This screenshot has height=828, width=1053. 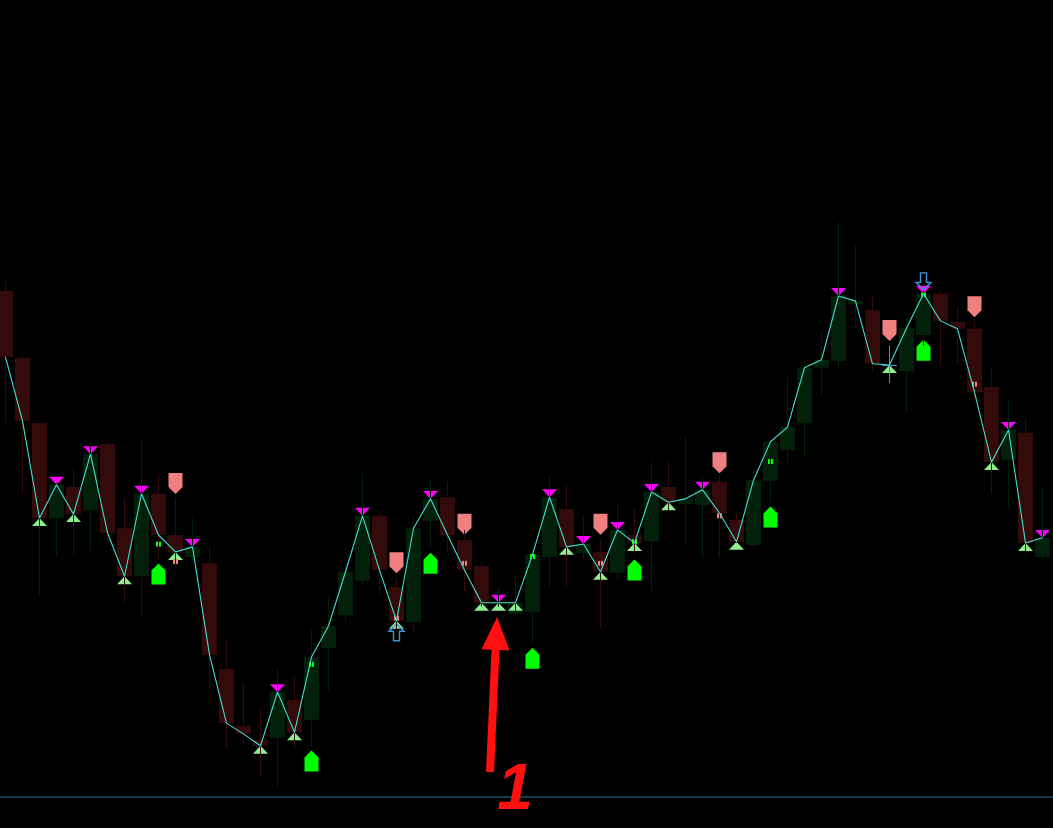 I want to click on annotation: 1, so click(x=515, y=787).